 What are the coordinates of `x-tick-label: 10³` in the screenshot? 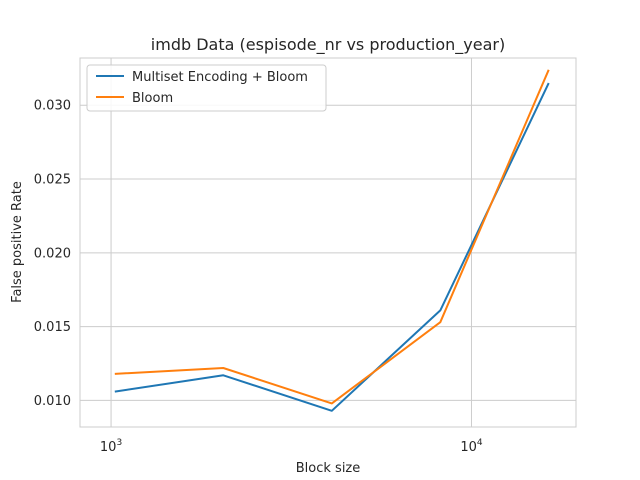 It's located at (111, 446).